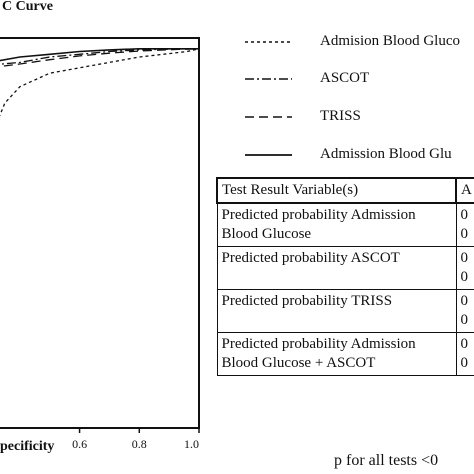  What do you see at coordinates (191, 444) in the screenshot?
I see `x-tick-label: 1.0` at bounding box center [191, 444].